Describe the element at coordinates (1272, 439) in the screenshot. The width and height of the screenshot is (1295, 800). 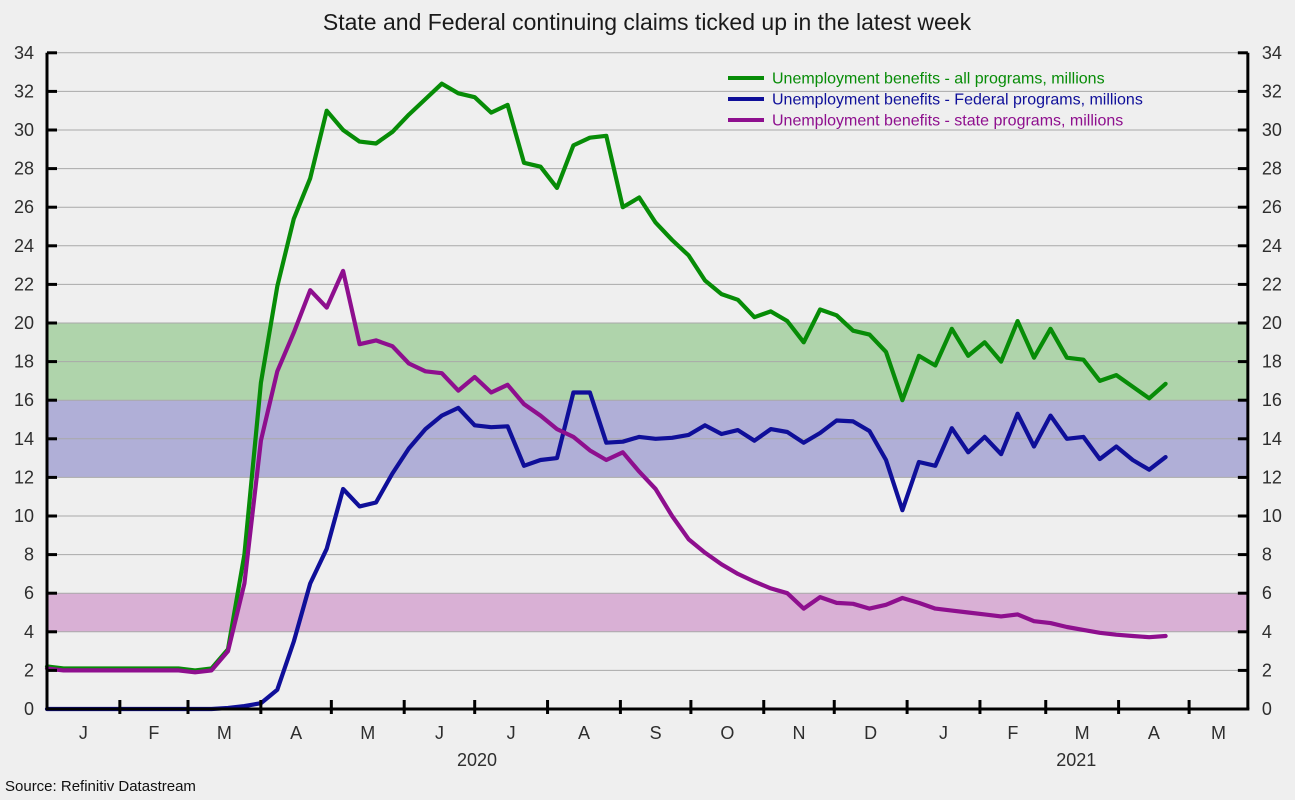
I see `y-tick-label-right: 14` at that location.